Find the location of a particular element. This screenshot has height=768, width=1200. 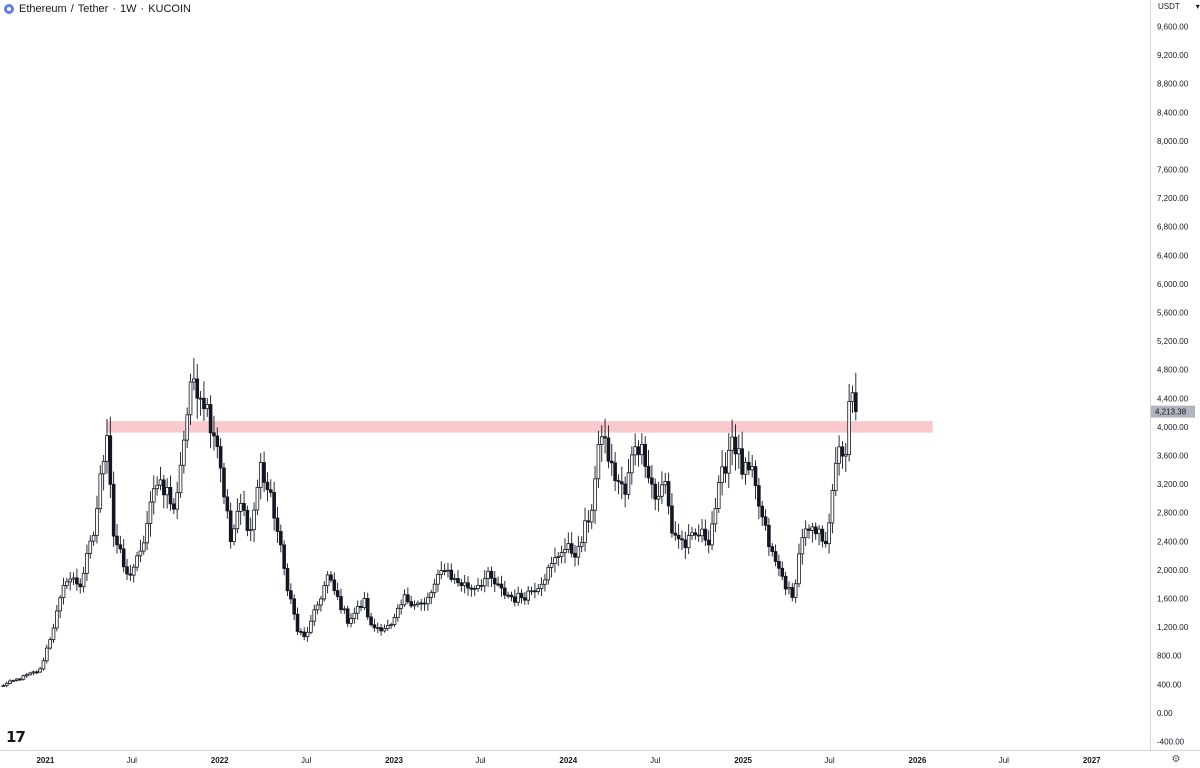

price-tick-label: 8,800.00 is located at coordinates (1173, 84).